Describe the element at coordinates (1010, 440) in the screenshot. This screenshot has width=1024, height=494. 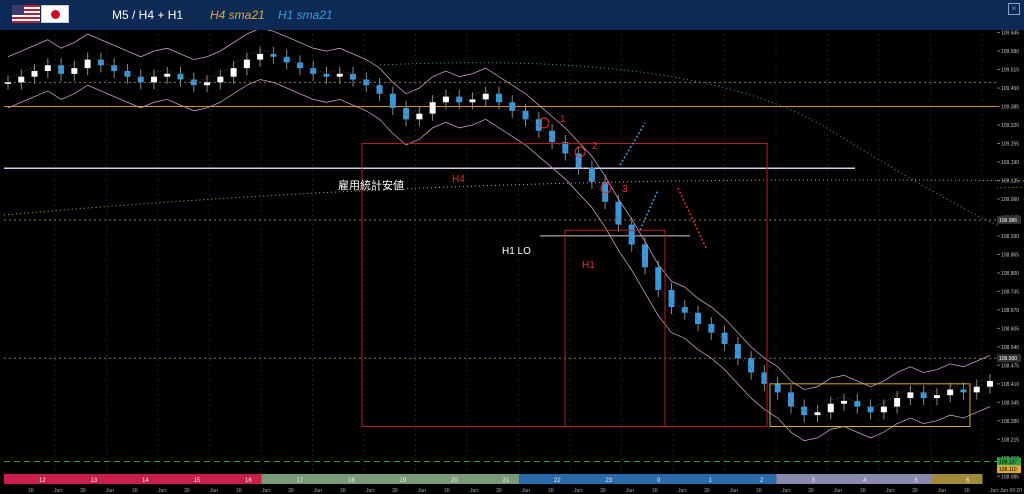
I see `y-tick-label: 108.215` at that location.